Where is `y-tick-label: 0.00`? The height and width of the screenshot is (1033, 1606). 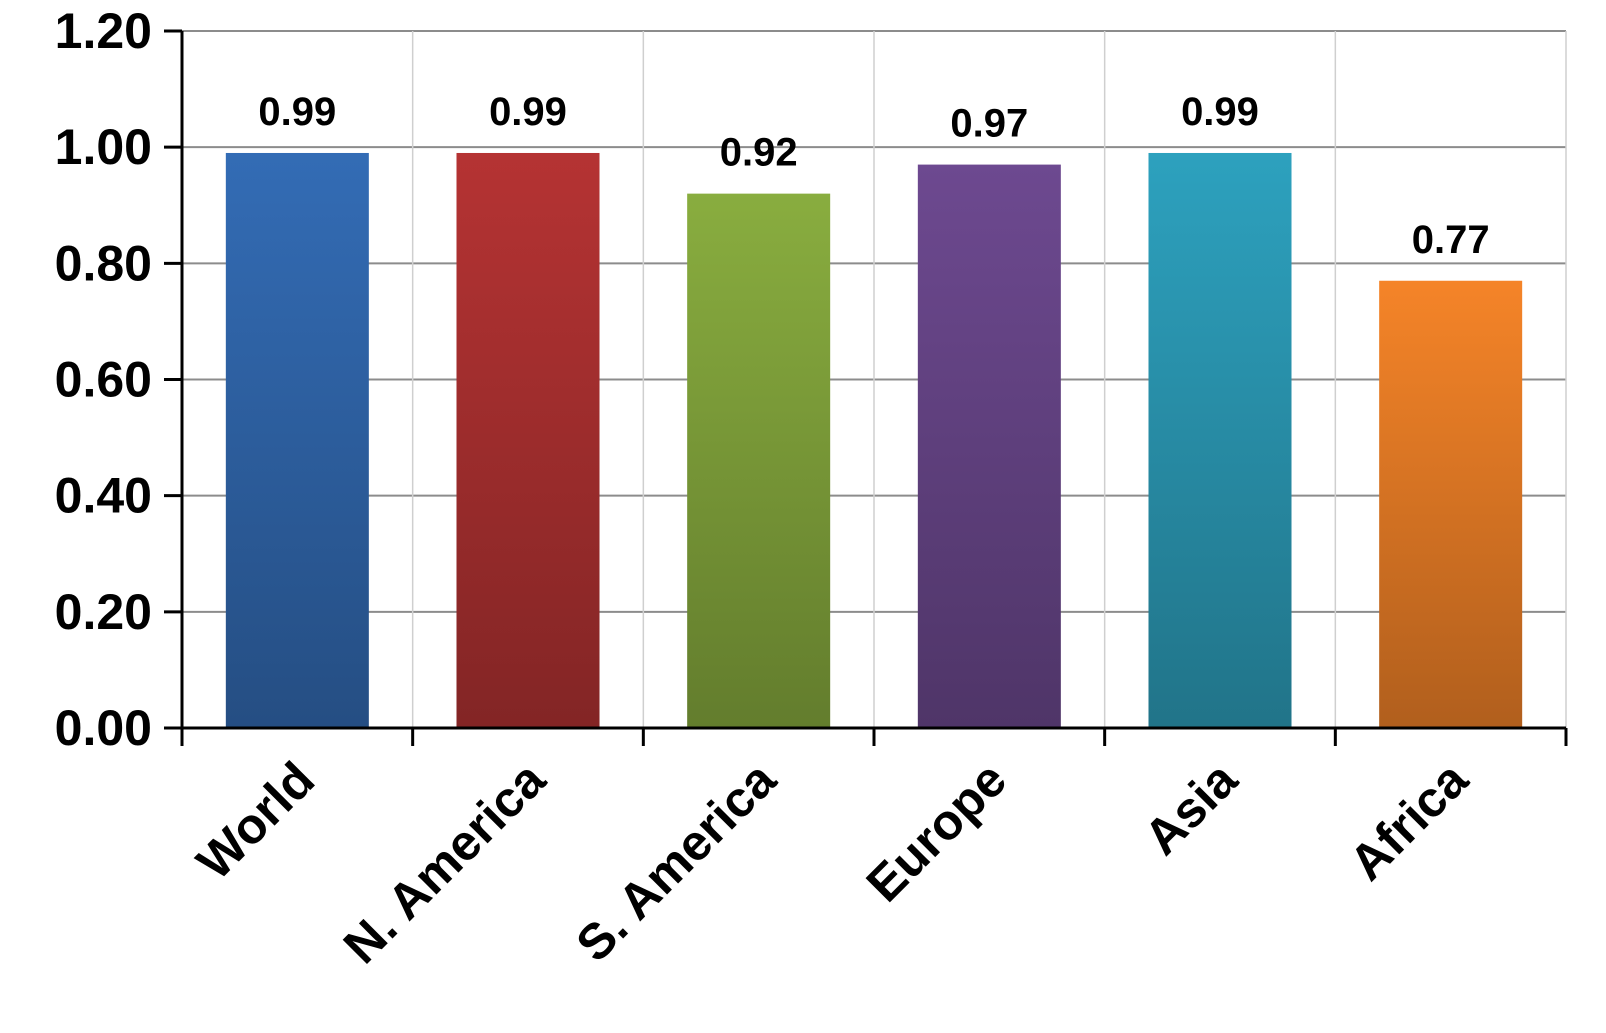
y-tick-label: 0.00 is located at coordinates (103, 728).